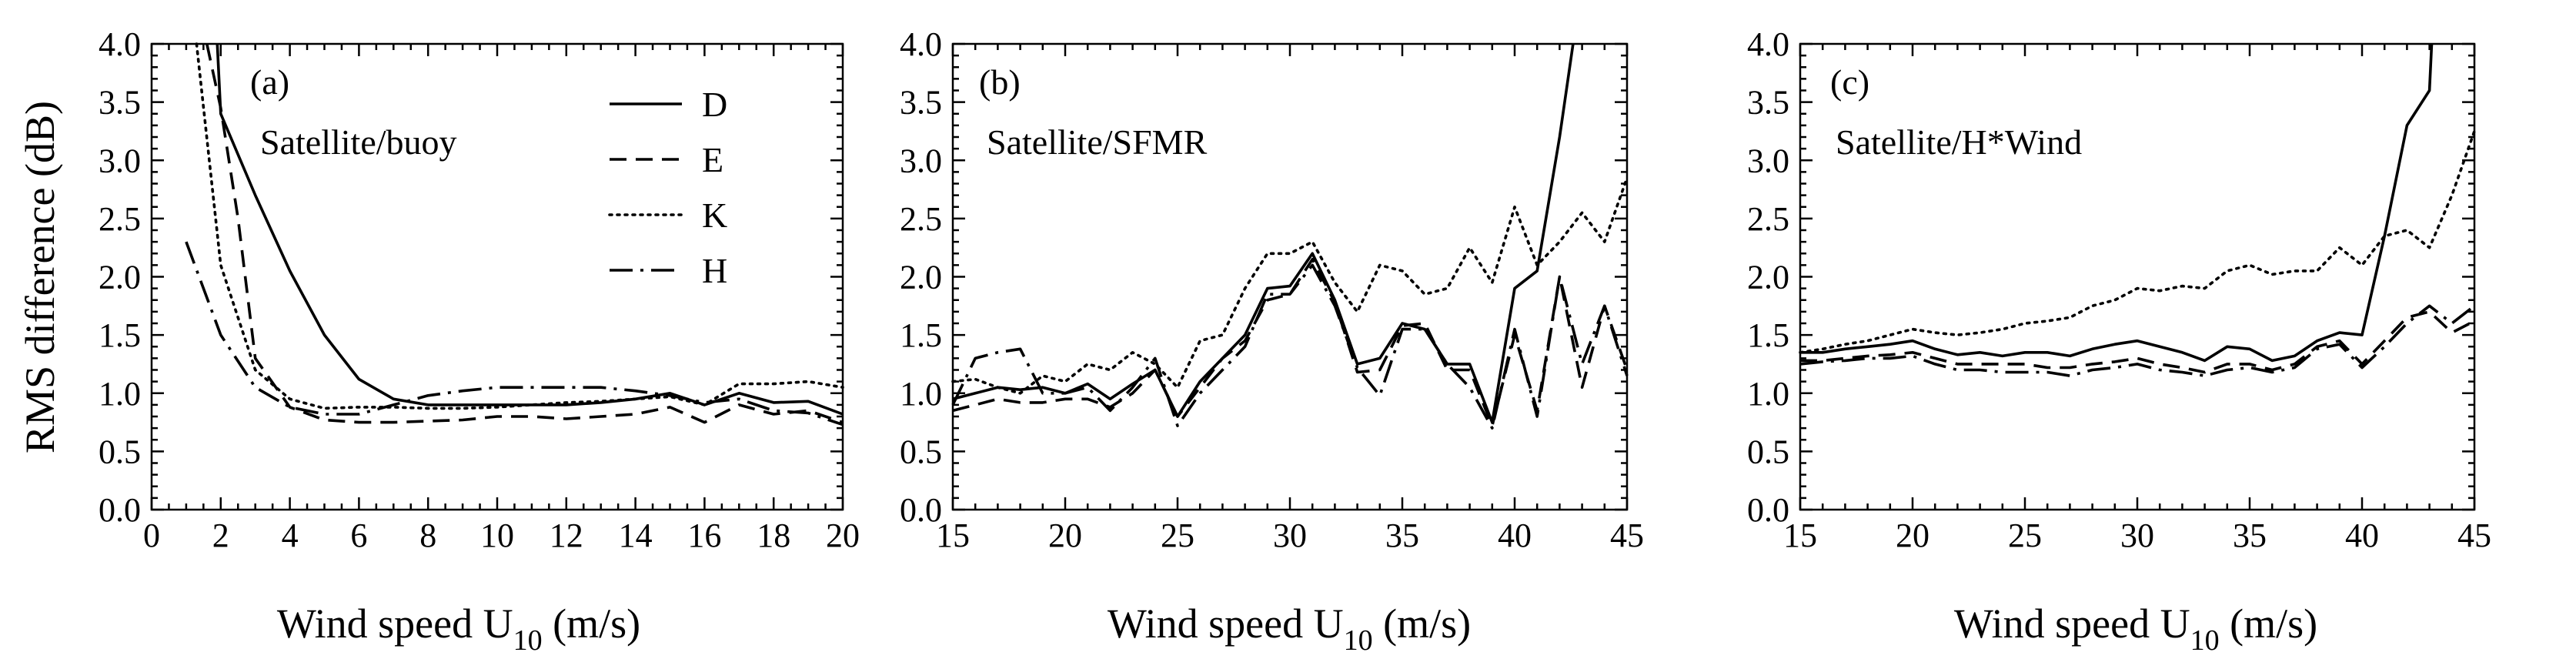 The width and height of the screenshot is (2576, 669). I want to click on x-tick-label: 8, so click(427, 535).